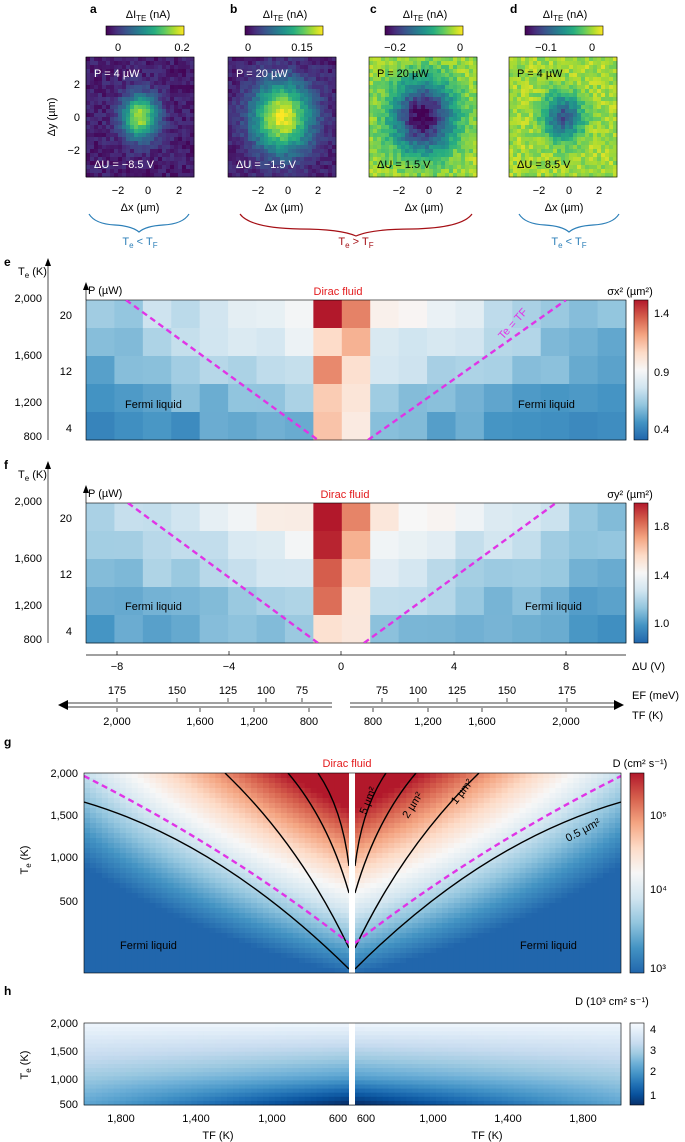  I want to click on cbar-tick: 0, so click(248, 48).